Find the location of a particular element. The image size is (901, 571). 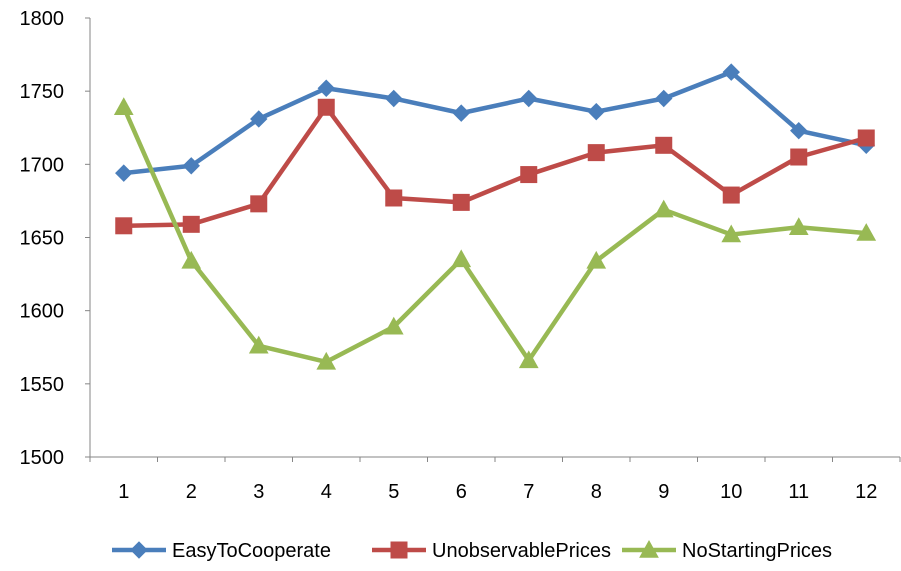

y-tick-labels: 1500 1550 1600 1650 1700 1750 1800 is located at coordinates (55, 238).